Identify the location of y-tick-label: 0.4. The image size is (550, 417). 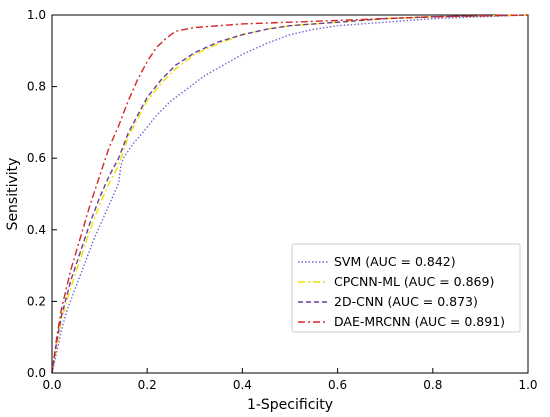
(36, 230).